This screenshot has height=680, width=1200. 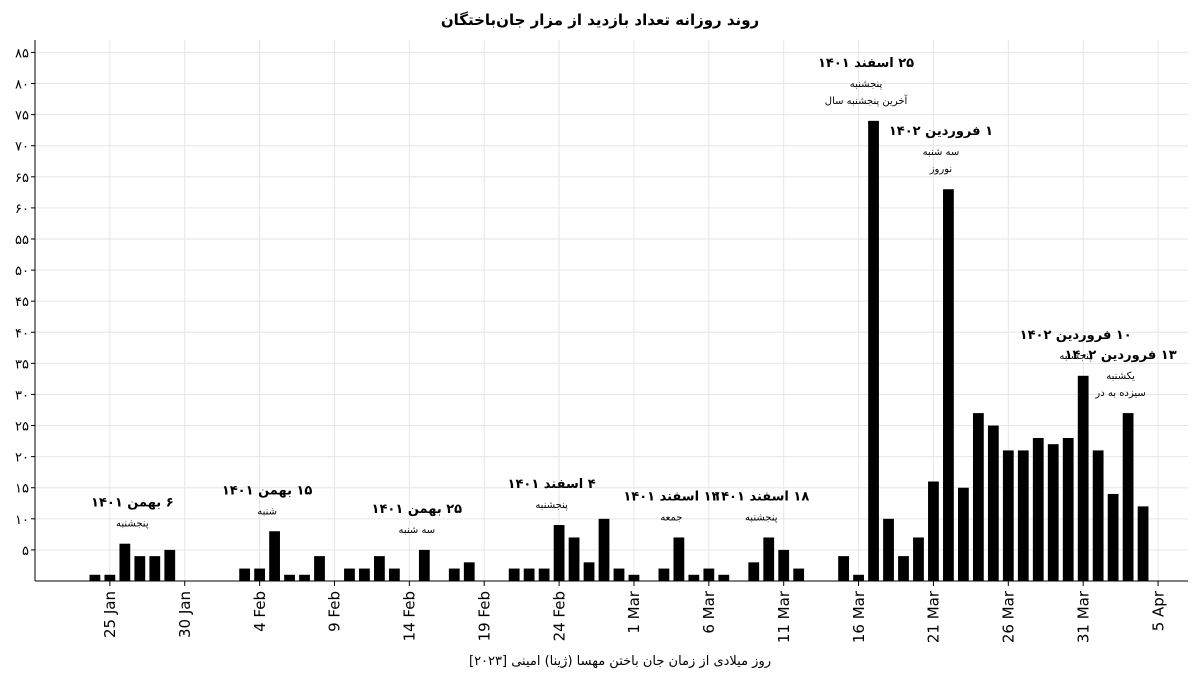 What do you see at coordinates (1121, 355) in the screenshot?
I see `annotation-date: ۱۳ فروردین ۱۴۰۲` at bounding box center [1121, 355].